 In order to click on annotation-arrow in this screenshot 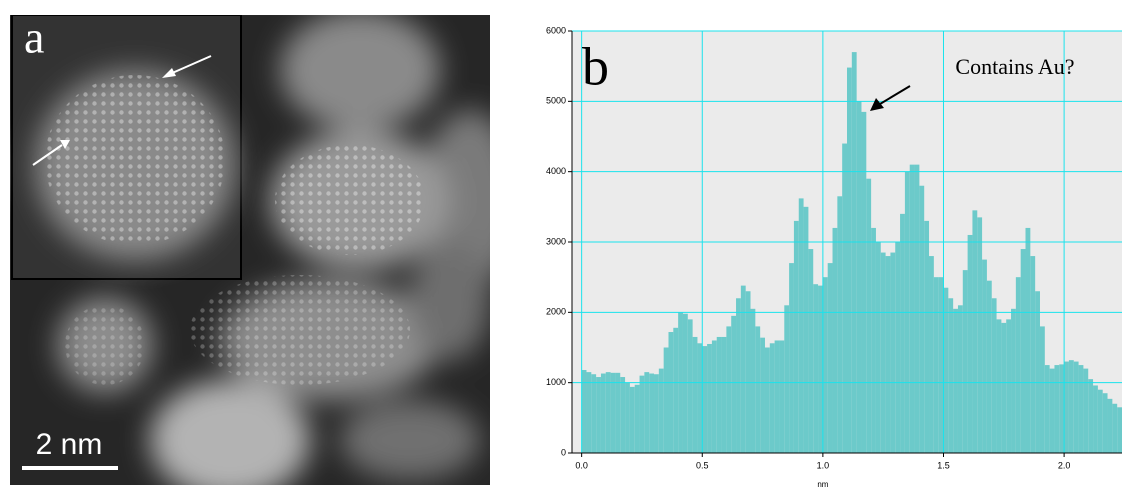, I will do `click(895, 95)`.